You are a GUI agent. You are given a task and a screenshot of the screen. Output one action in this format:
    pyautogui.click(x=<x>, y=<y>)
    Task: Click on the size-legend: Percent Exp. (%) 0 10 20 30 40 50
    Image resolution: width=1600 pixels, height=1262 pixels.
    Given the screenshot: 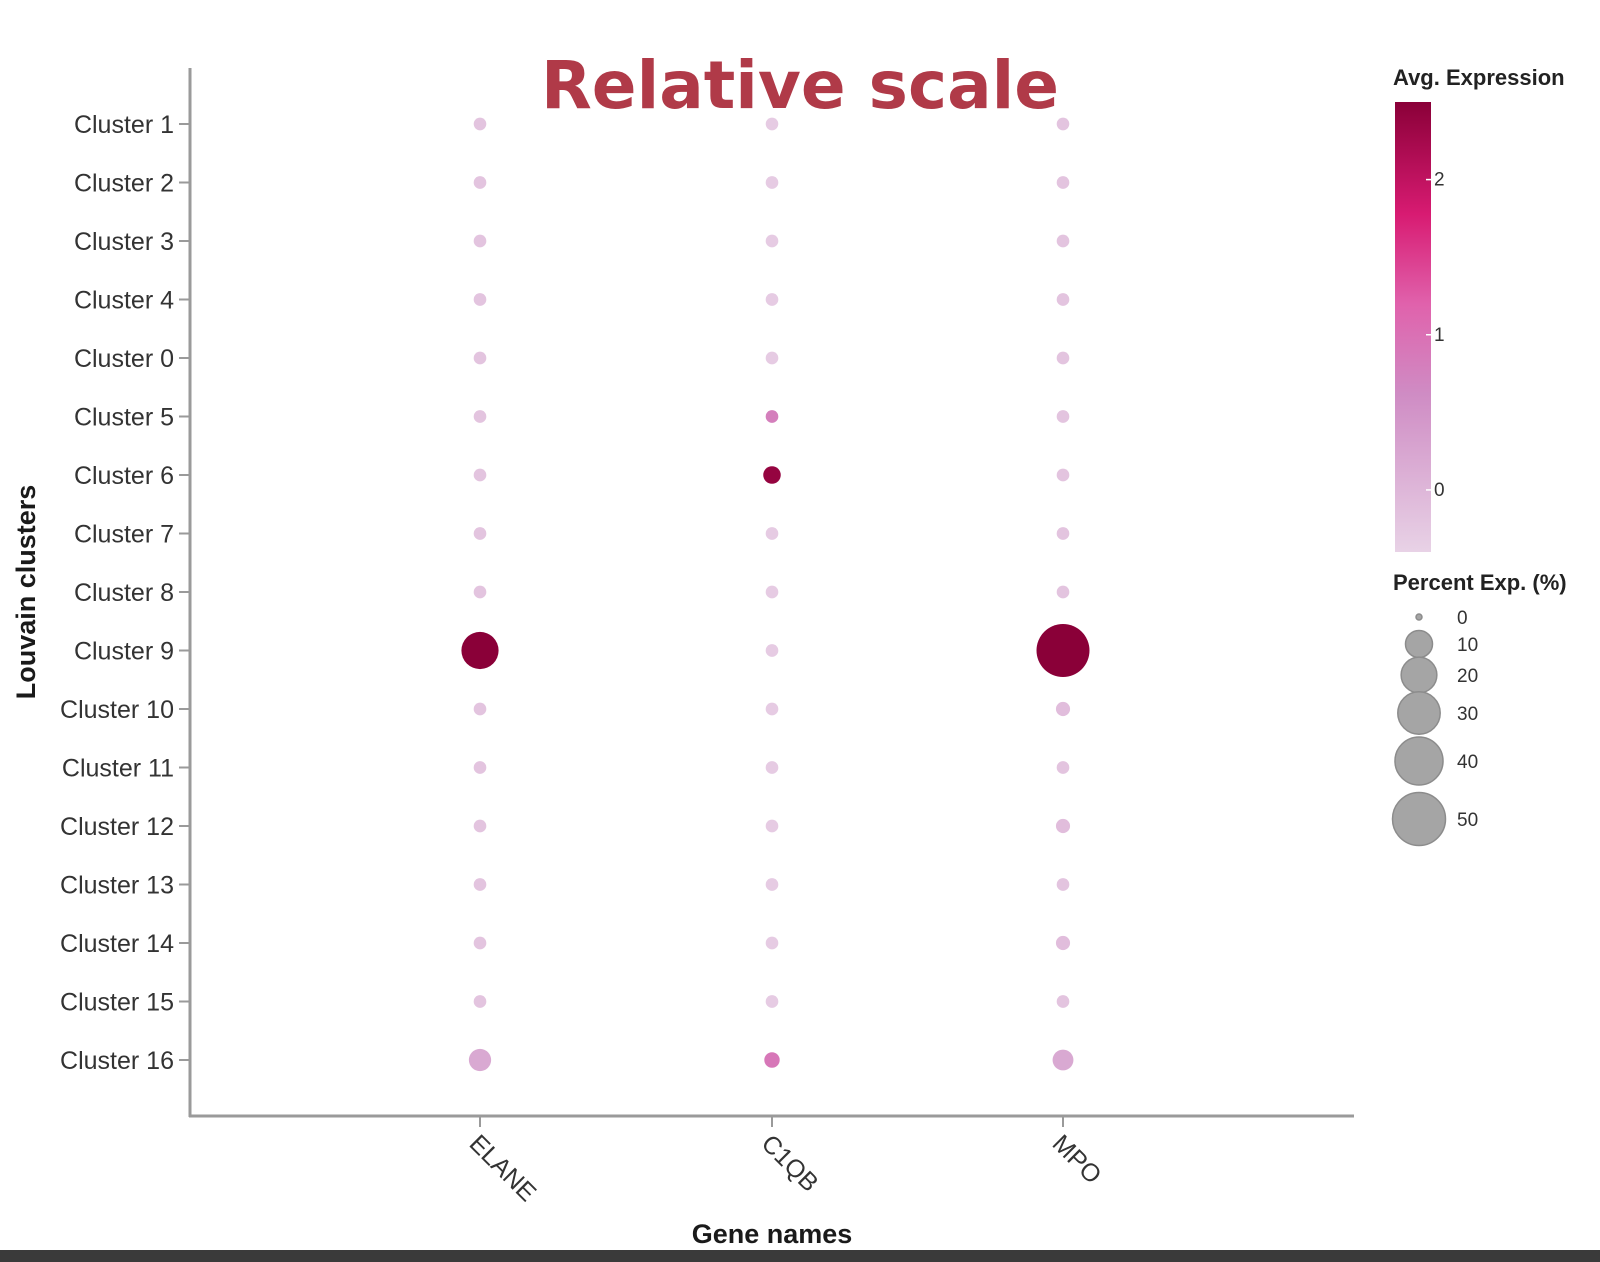 What is the action you would take?
    pyautogui.click(x=1479, y=708)
    